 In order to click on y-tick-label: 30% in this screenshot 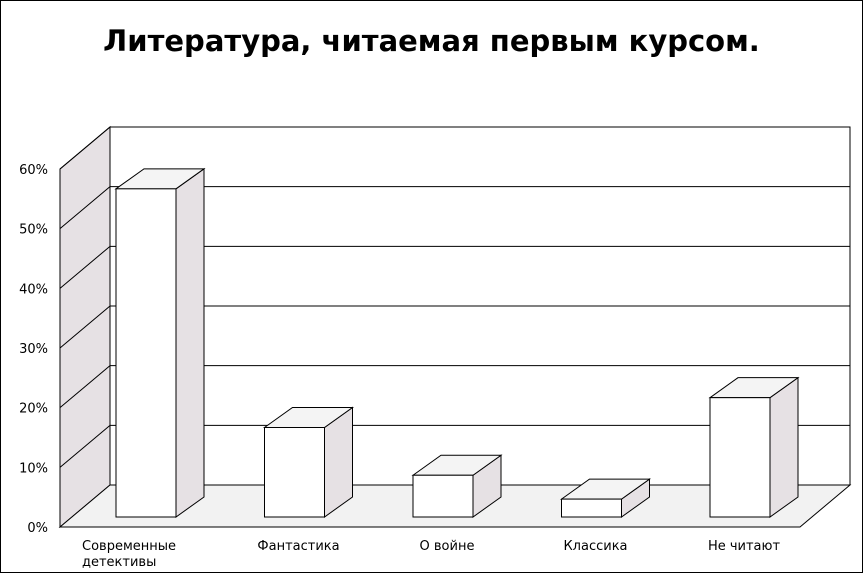, I will do `click(33, 349)`.